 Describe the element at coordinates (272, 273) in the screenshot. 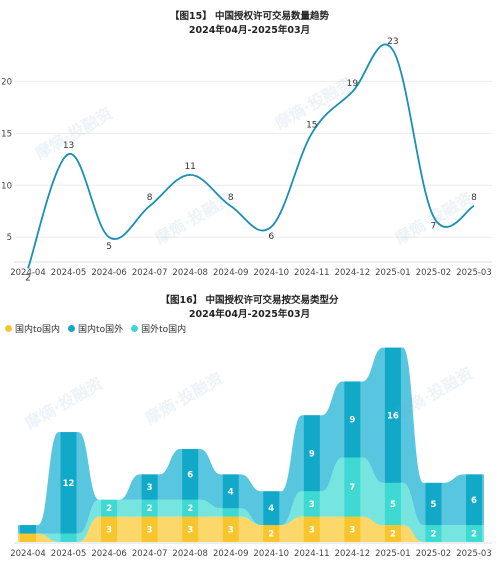

I see `x-tick-label: 2024-10` at that location.